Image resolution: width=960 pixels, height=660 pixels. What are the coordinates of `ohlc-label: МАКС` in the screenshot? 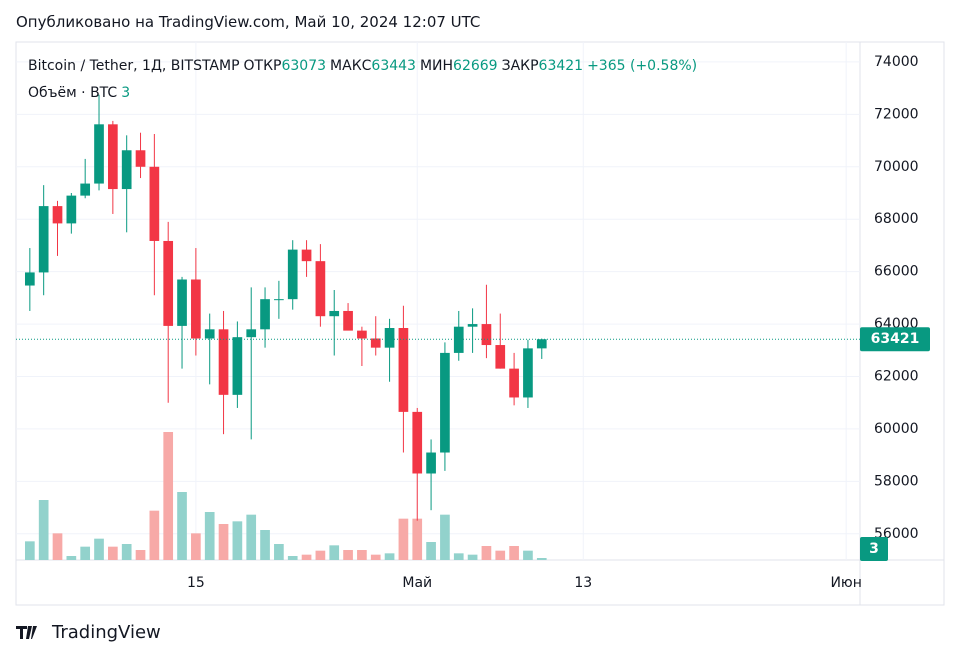 It's located at (351, 66).